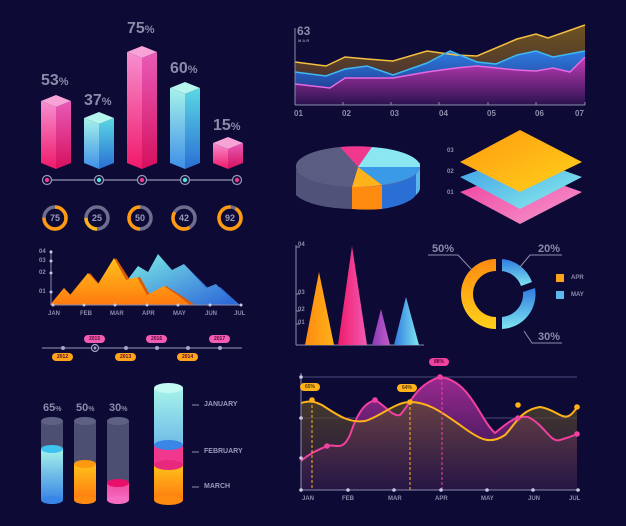 Image resolution: width=626 pixels, height=526 pixels. What do you see at coordinates (348, 499) in the screenshot?
I see `line-x-feb: FEB` at bounding box center [348, 499].